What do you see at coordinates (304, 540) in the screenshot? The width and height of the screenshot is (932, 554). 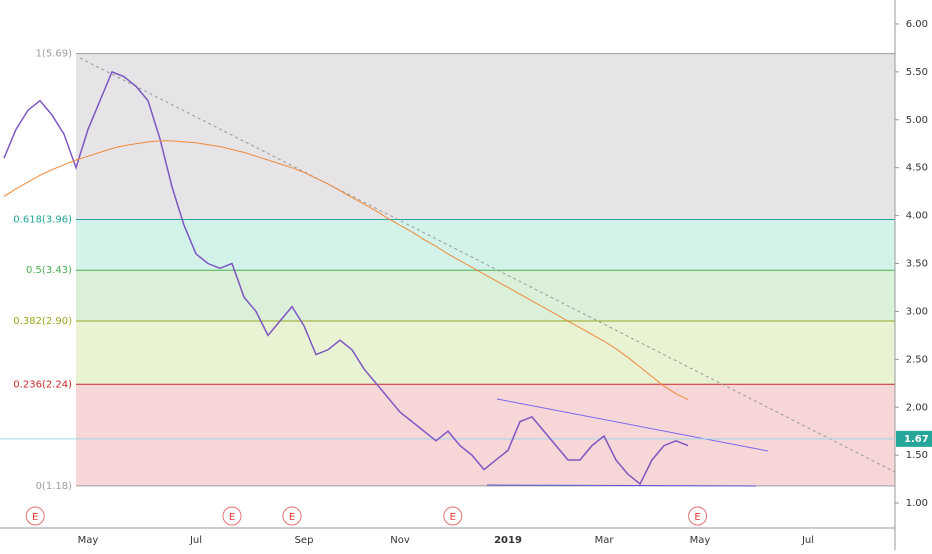 I see `x-tick-label: Sep` at bounding box center [304, 540].